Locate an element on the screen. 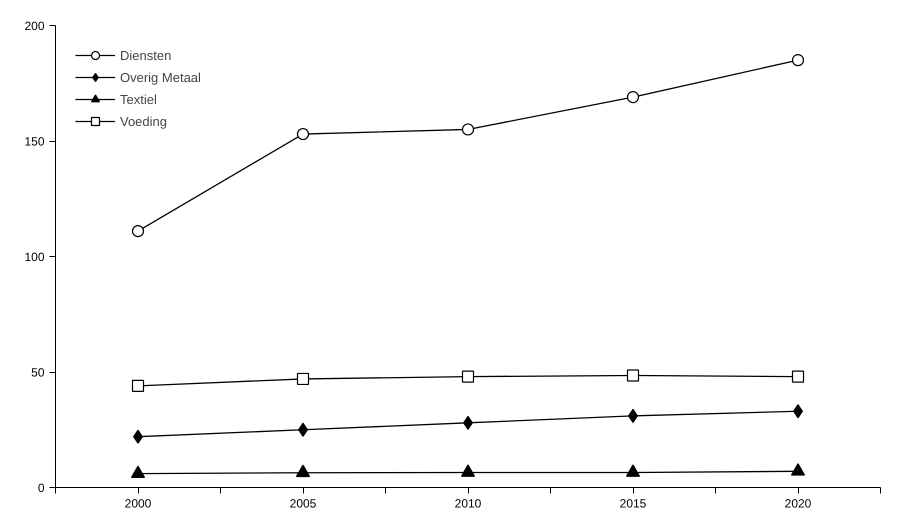 The image size is (905, 527). y-tick-label: 50 is located at coordinates (38, 373).